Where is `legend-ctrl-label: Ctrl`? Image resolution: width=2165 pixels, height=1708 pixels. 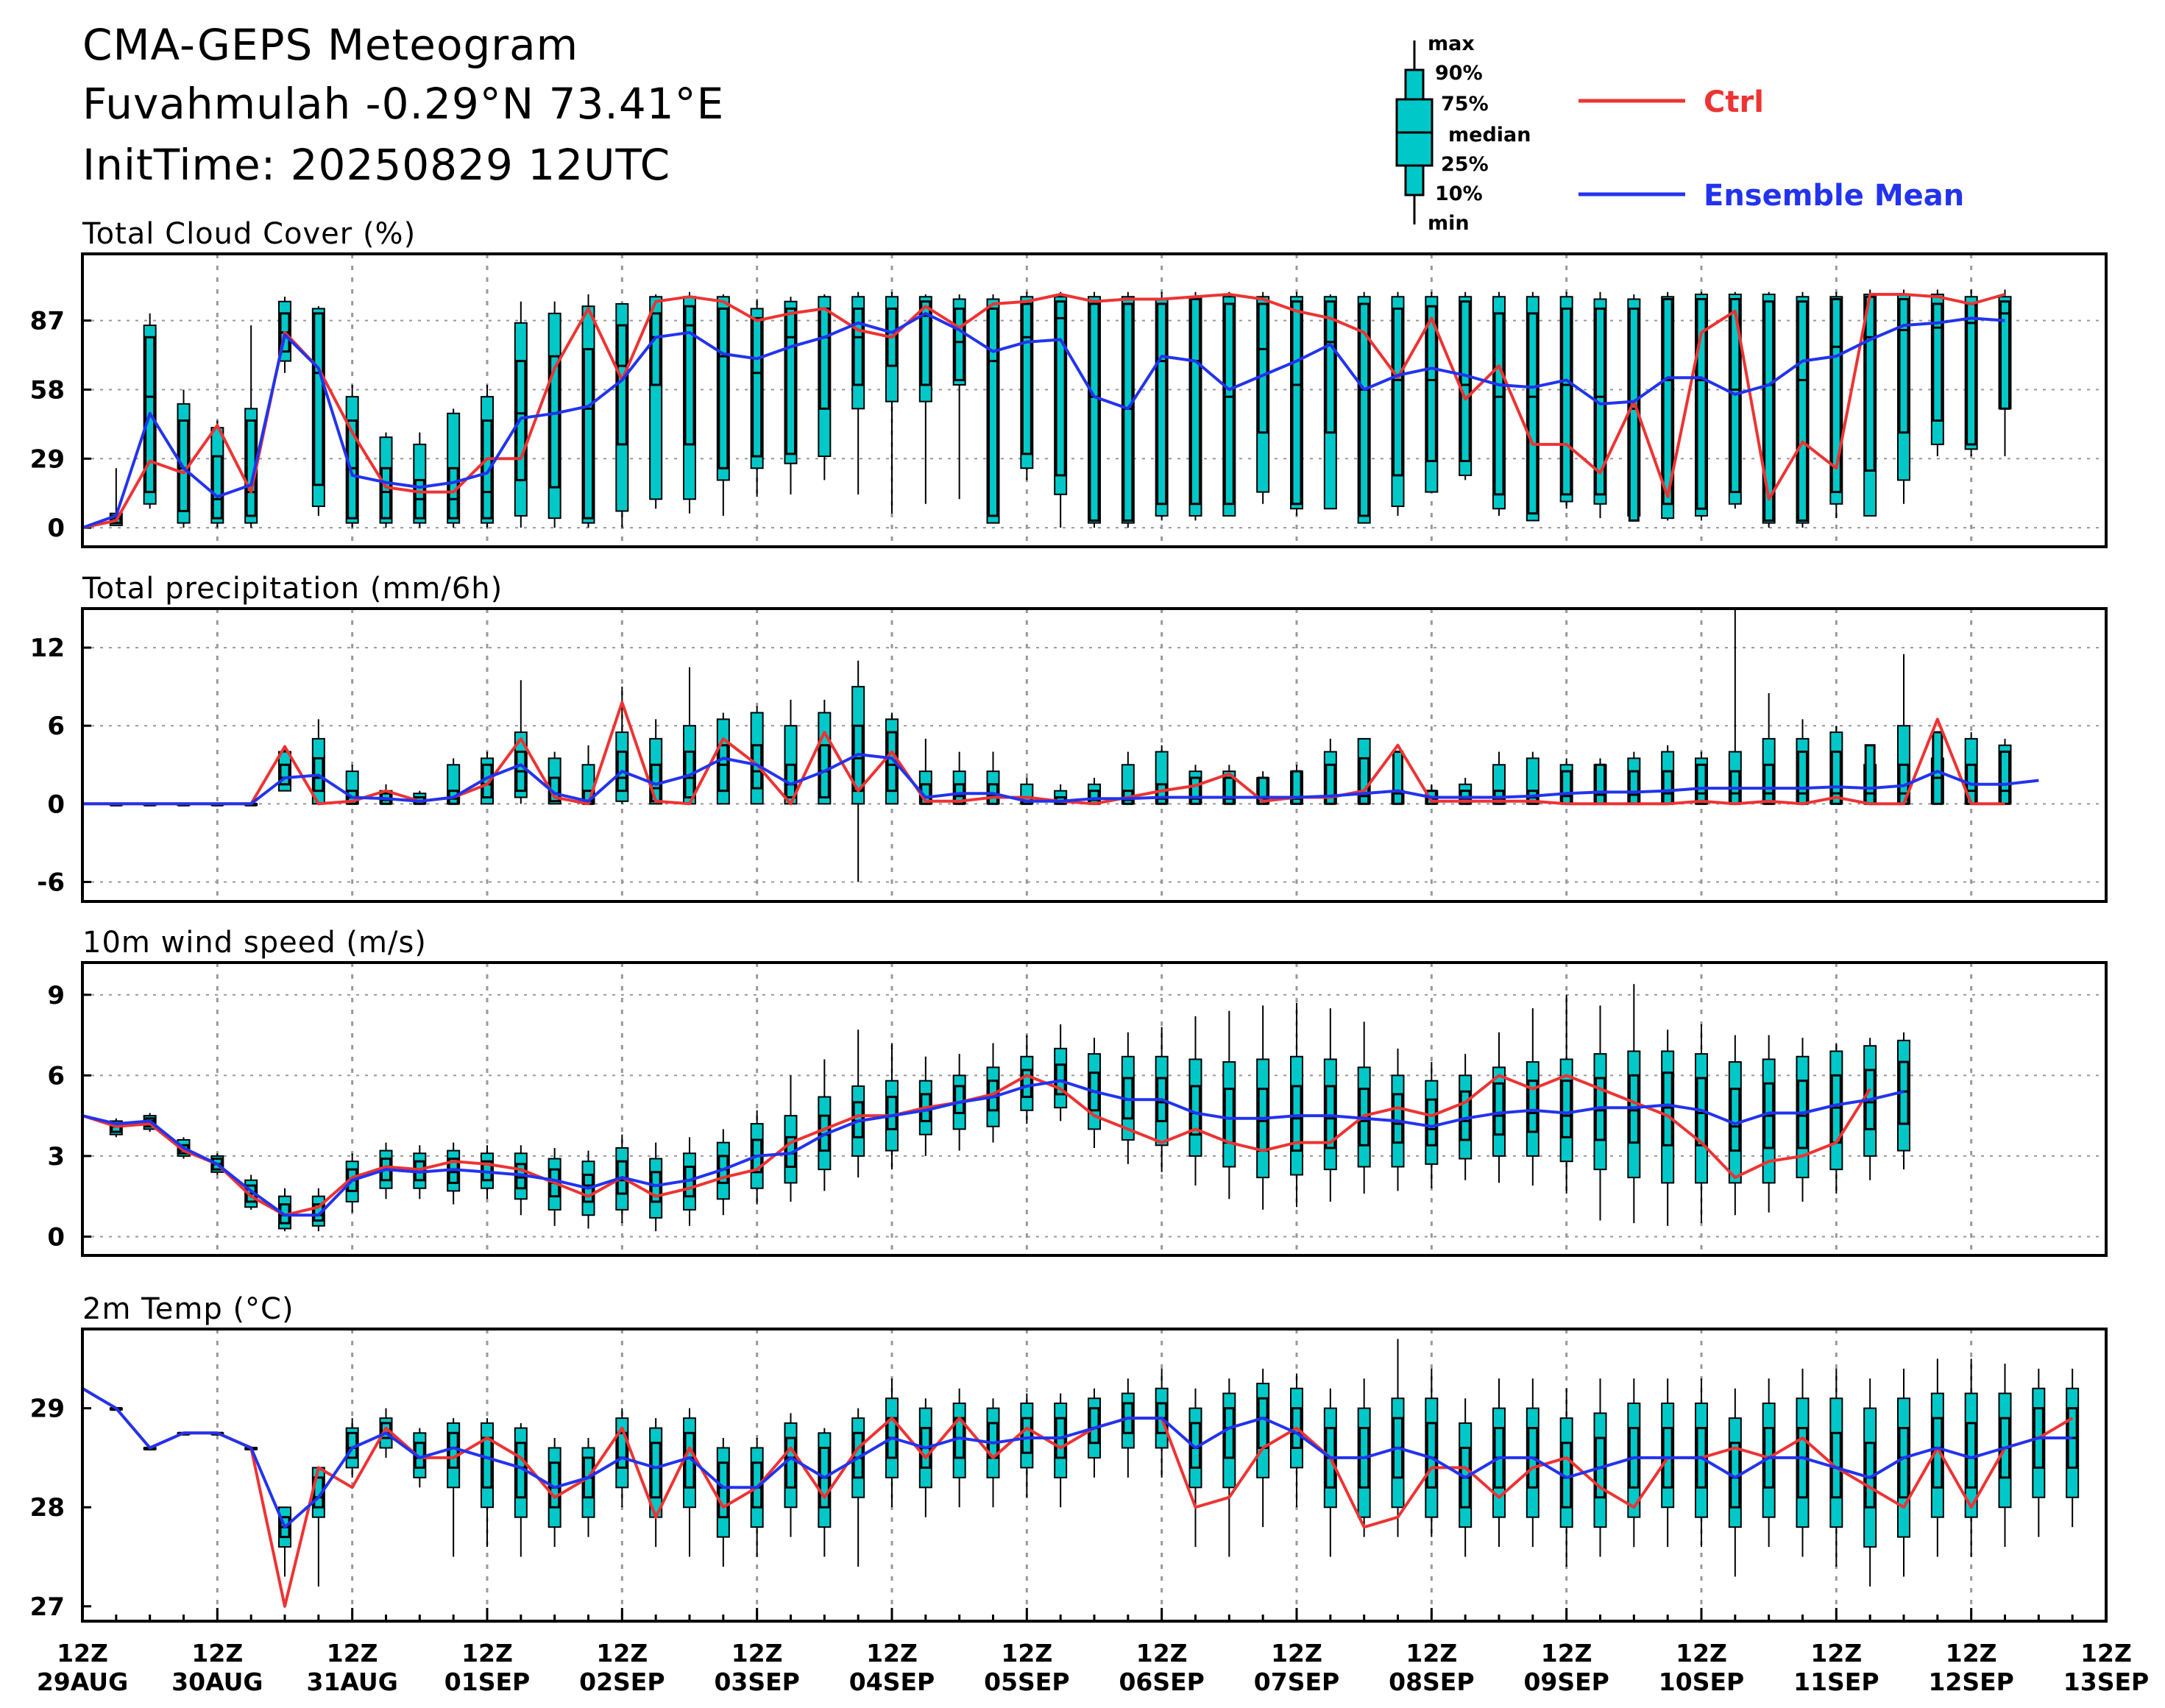
legend-ctrl-label: Ctrl is located at coordinates (1734, 102).